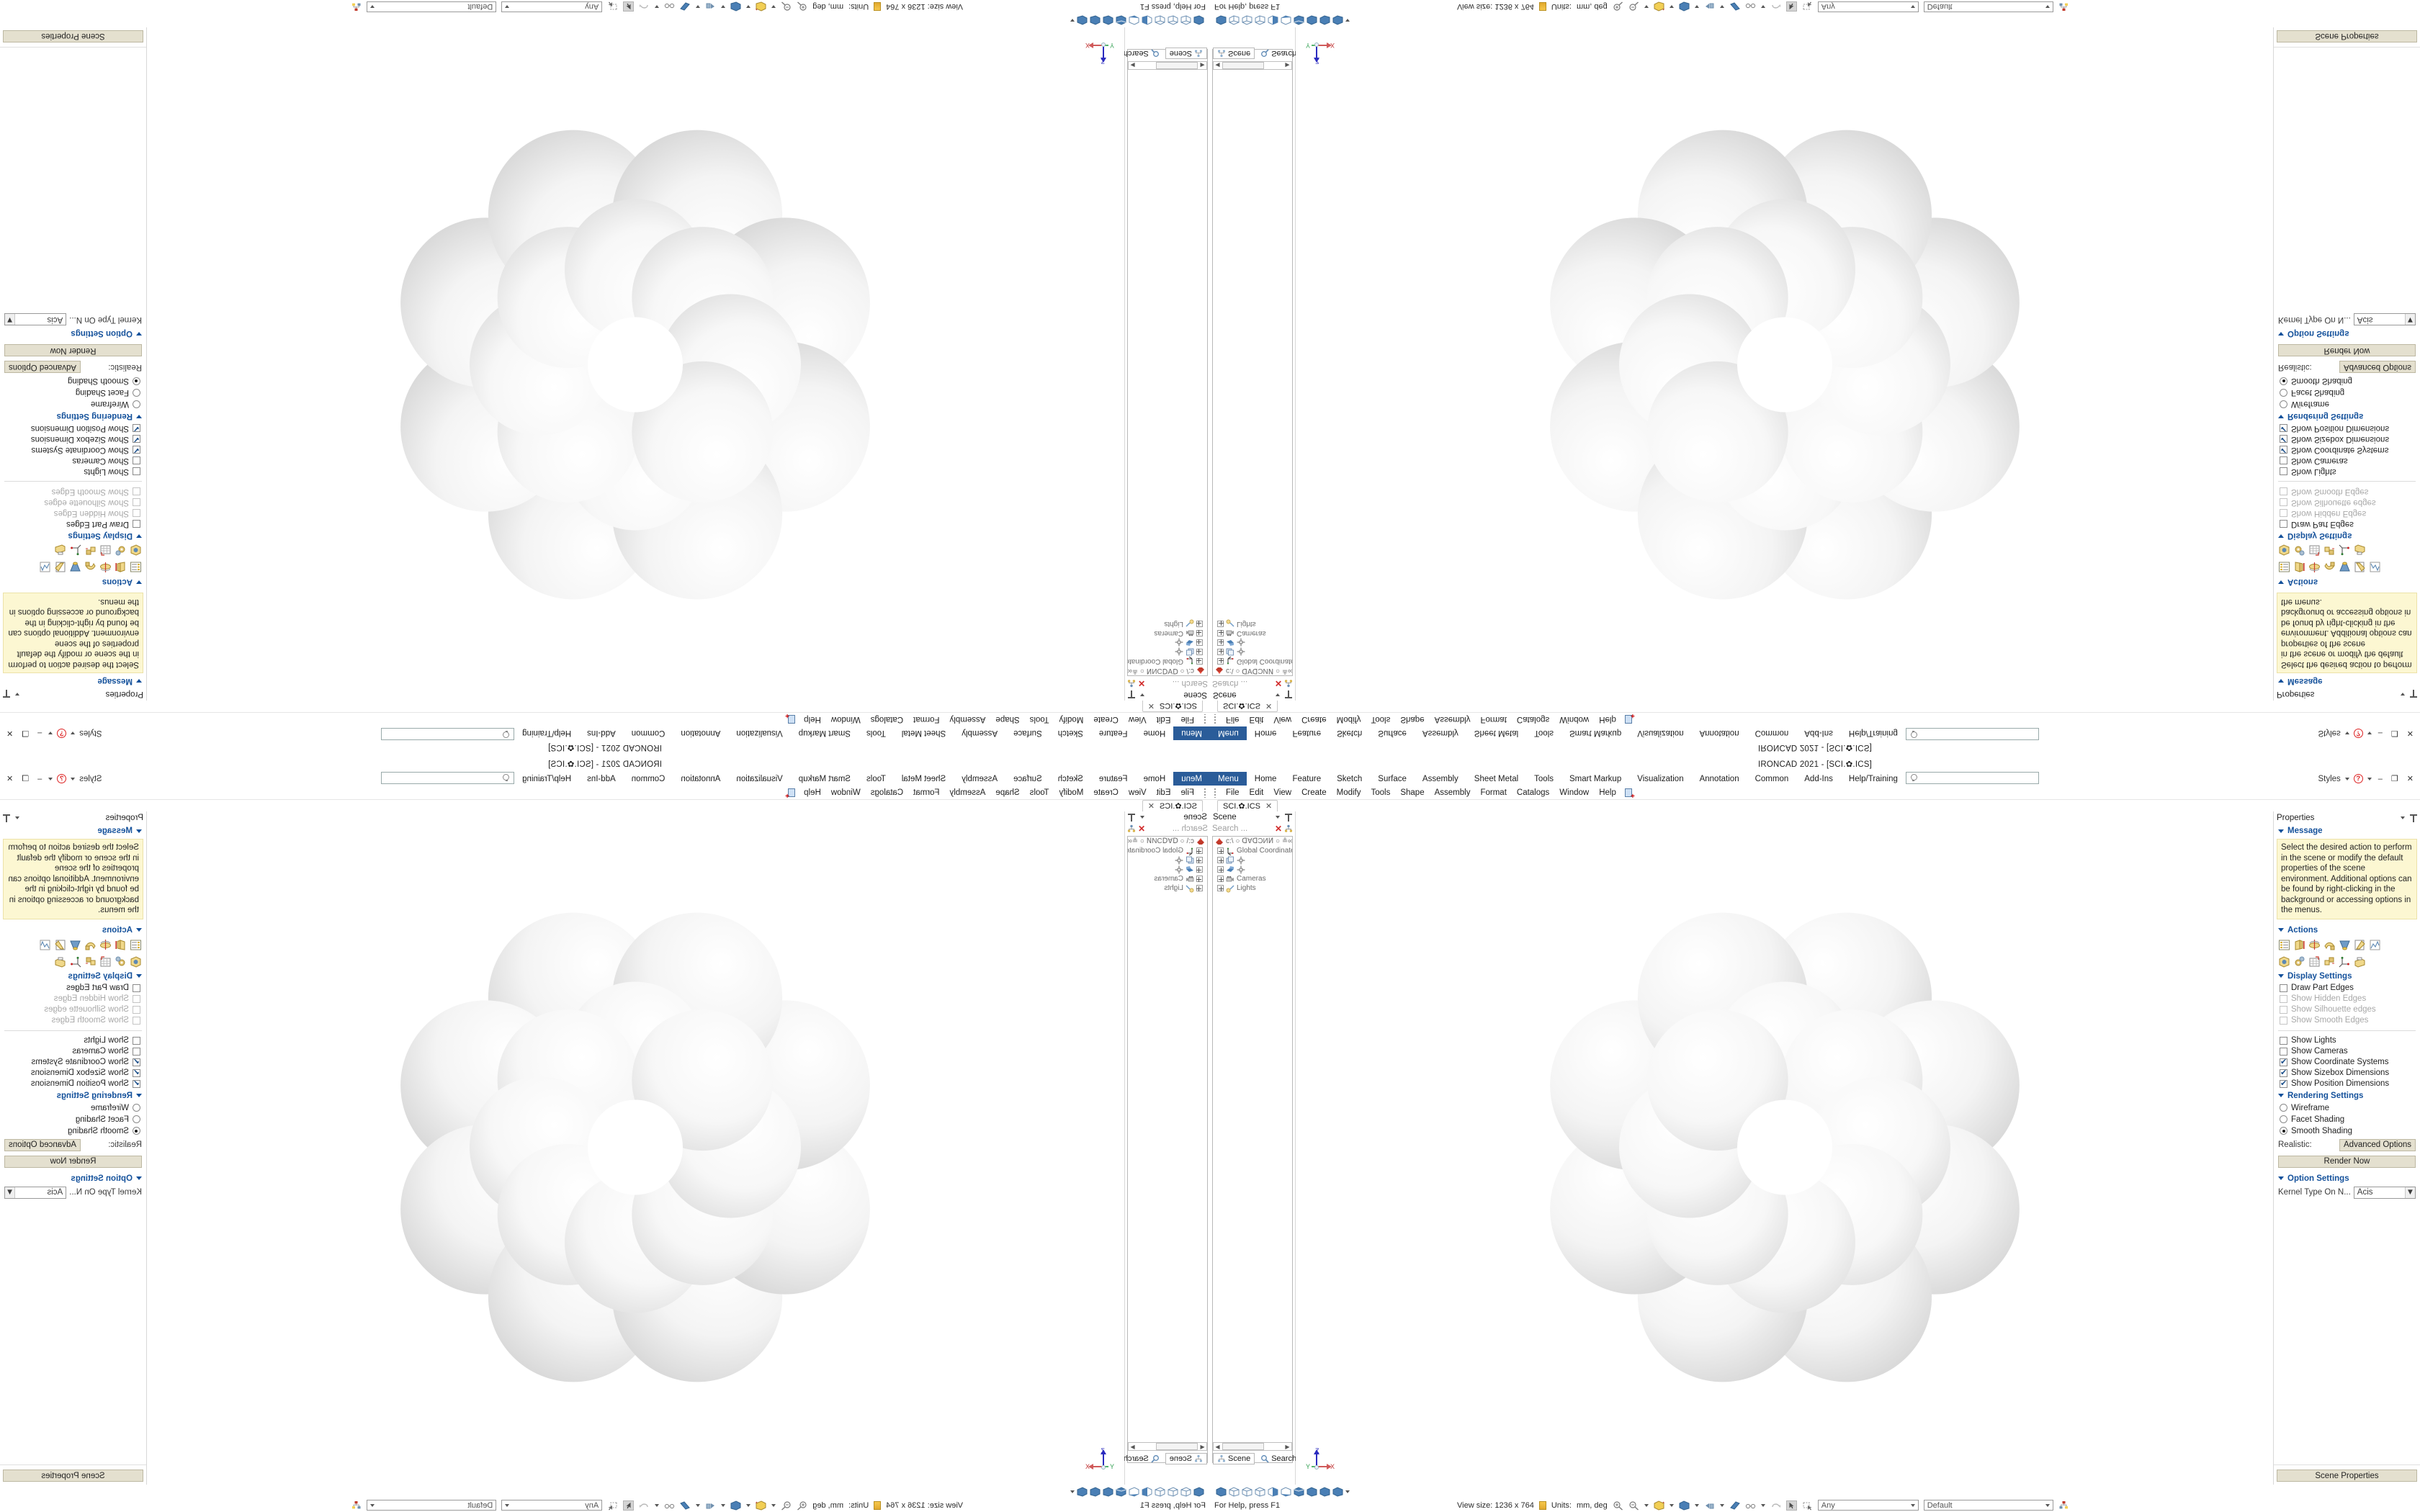 The width and height of the screenshot is (2420, 1512). What do you see at coordinates (710, 1505) in the screenshot?
I see `camera-snapshot-icon` at bounding box center [710, 1505].